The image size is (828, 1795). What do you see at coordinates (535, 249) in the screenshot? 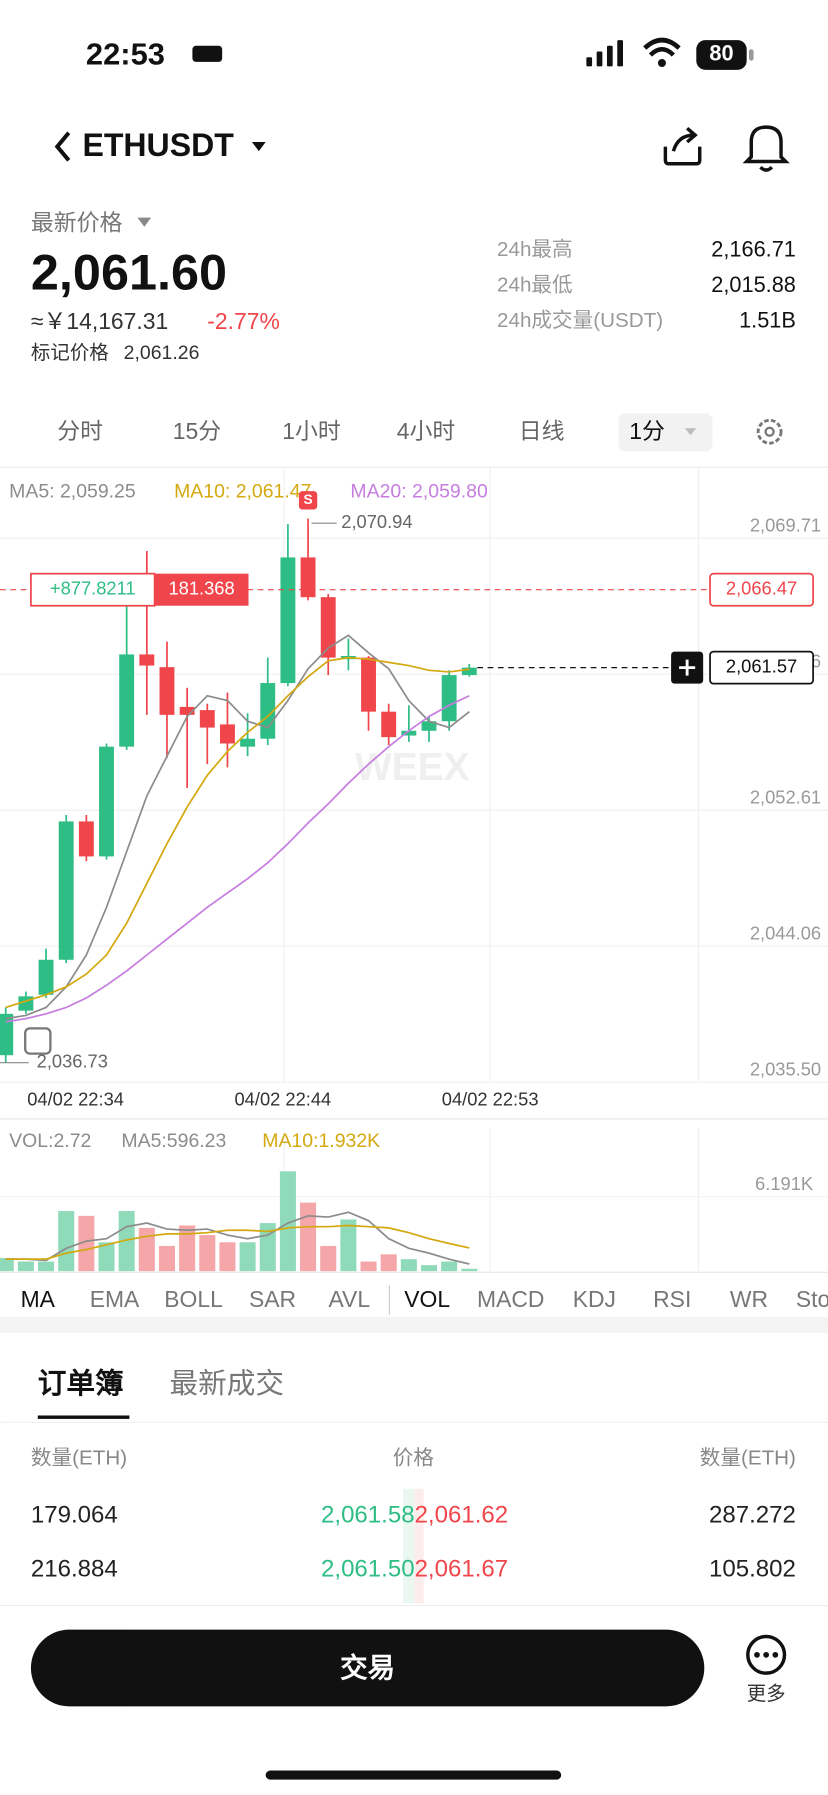
I see `stat-label: 24h最高` at bounding box center [535, 249].